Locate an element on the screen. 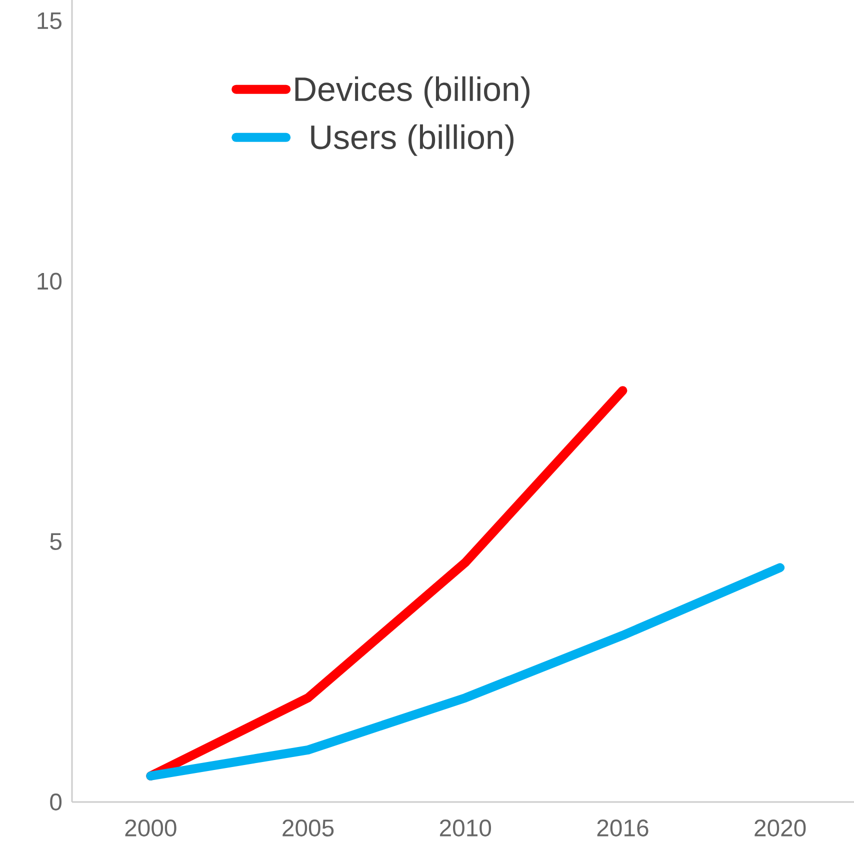  x-tick-label: 2005 is located at coordinates (308, 828).